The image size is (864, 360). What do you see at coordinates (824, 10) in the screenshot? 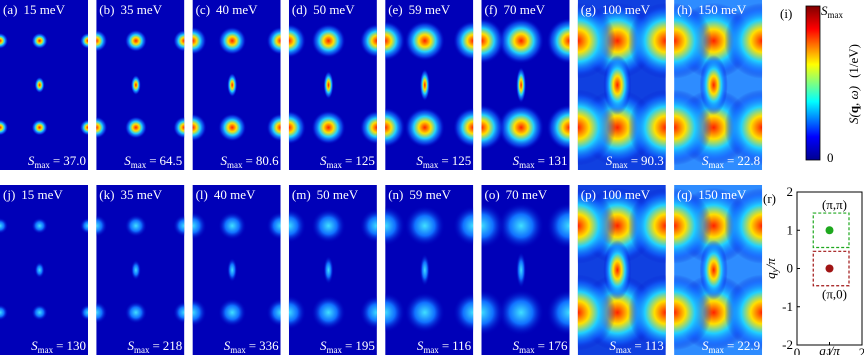
I see `colorbar-max-symbol: S` at bounding box center [824, 10].